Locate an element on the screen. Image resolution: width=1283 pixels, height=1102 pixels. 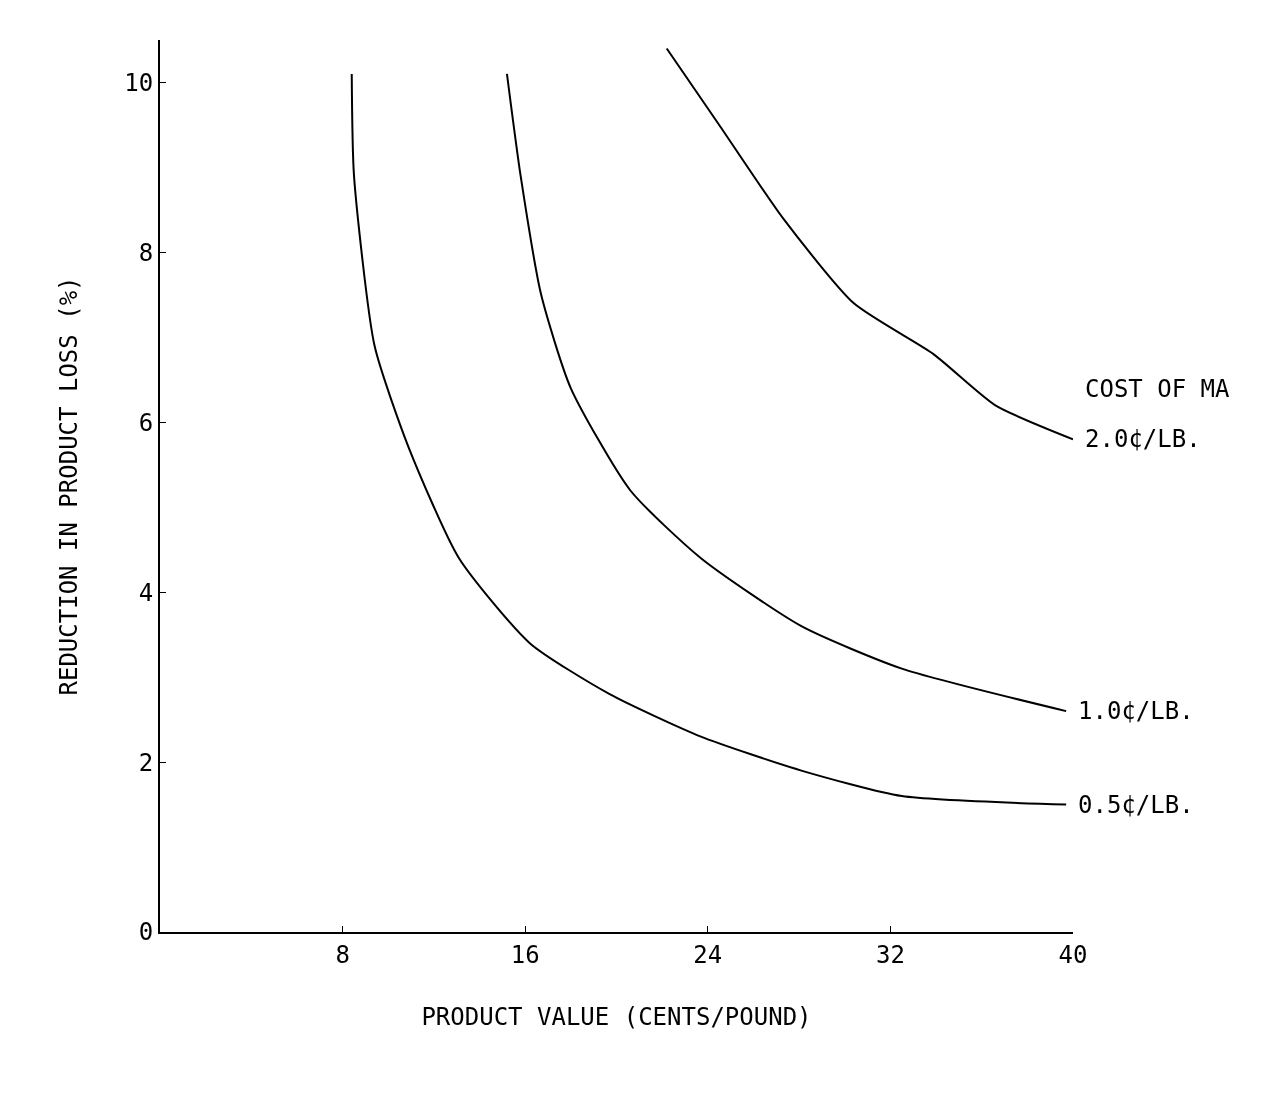
y-tick-label: 10 is located at coordinates (139, 82).